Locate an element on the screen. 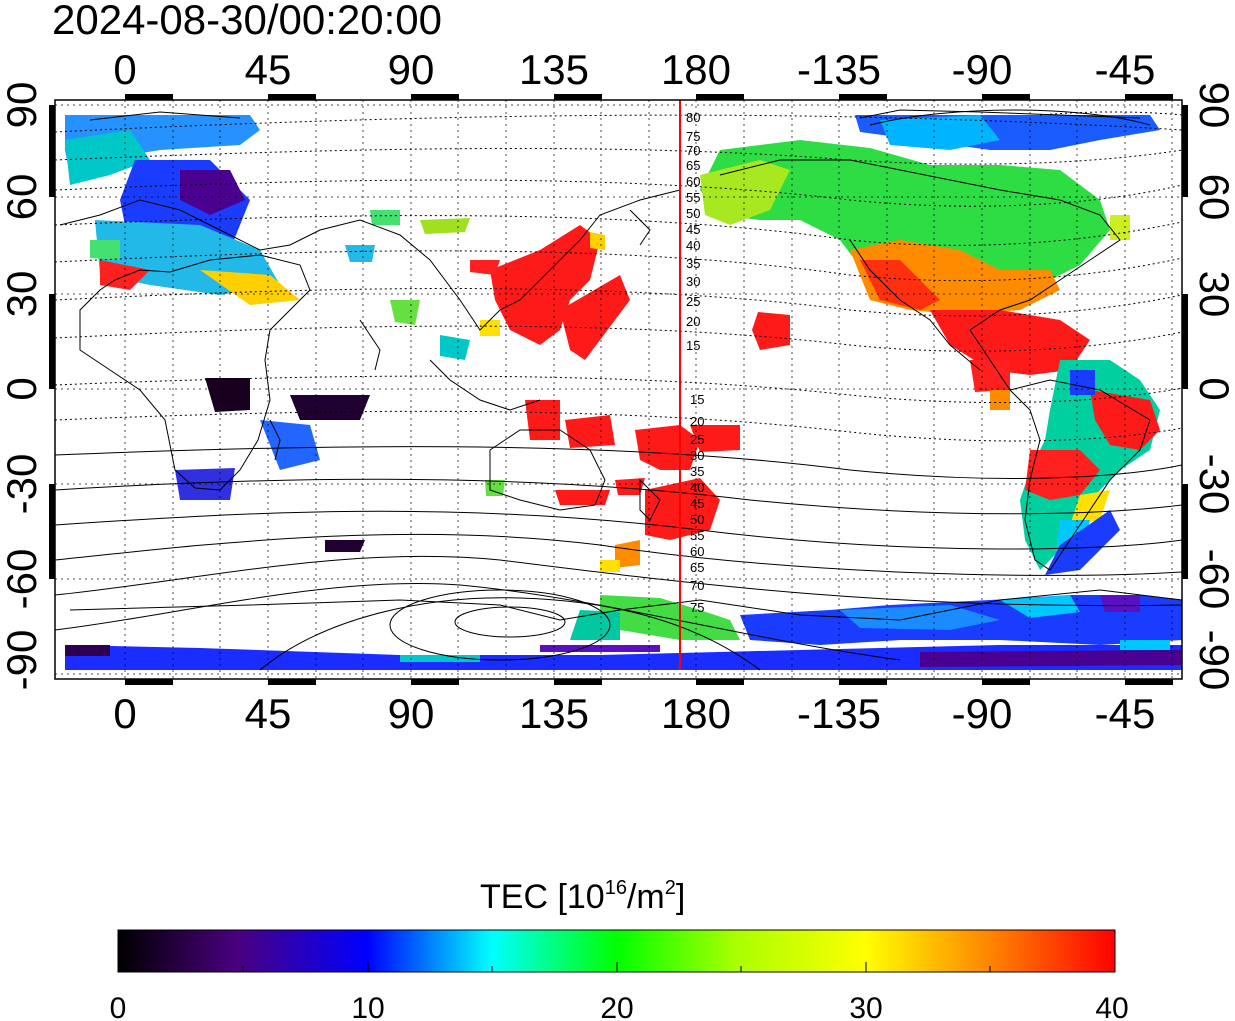 The image size is (1235, 1021). bottom-lon-label: -135 is located at coordinates (839, 713).